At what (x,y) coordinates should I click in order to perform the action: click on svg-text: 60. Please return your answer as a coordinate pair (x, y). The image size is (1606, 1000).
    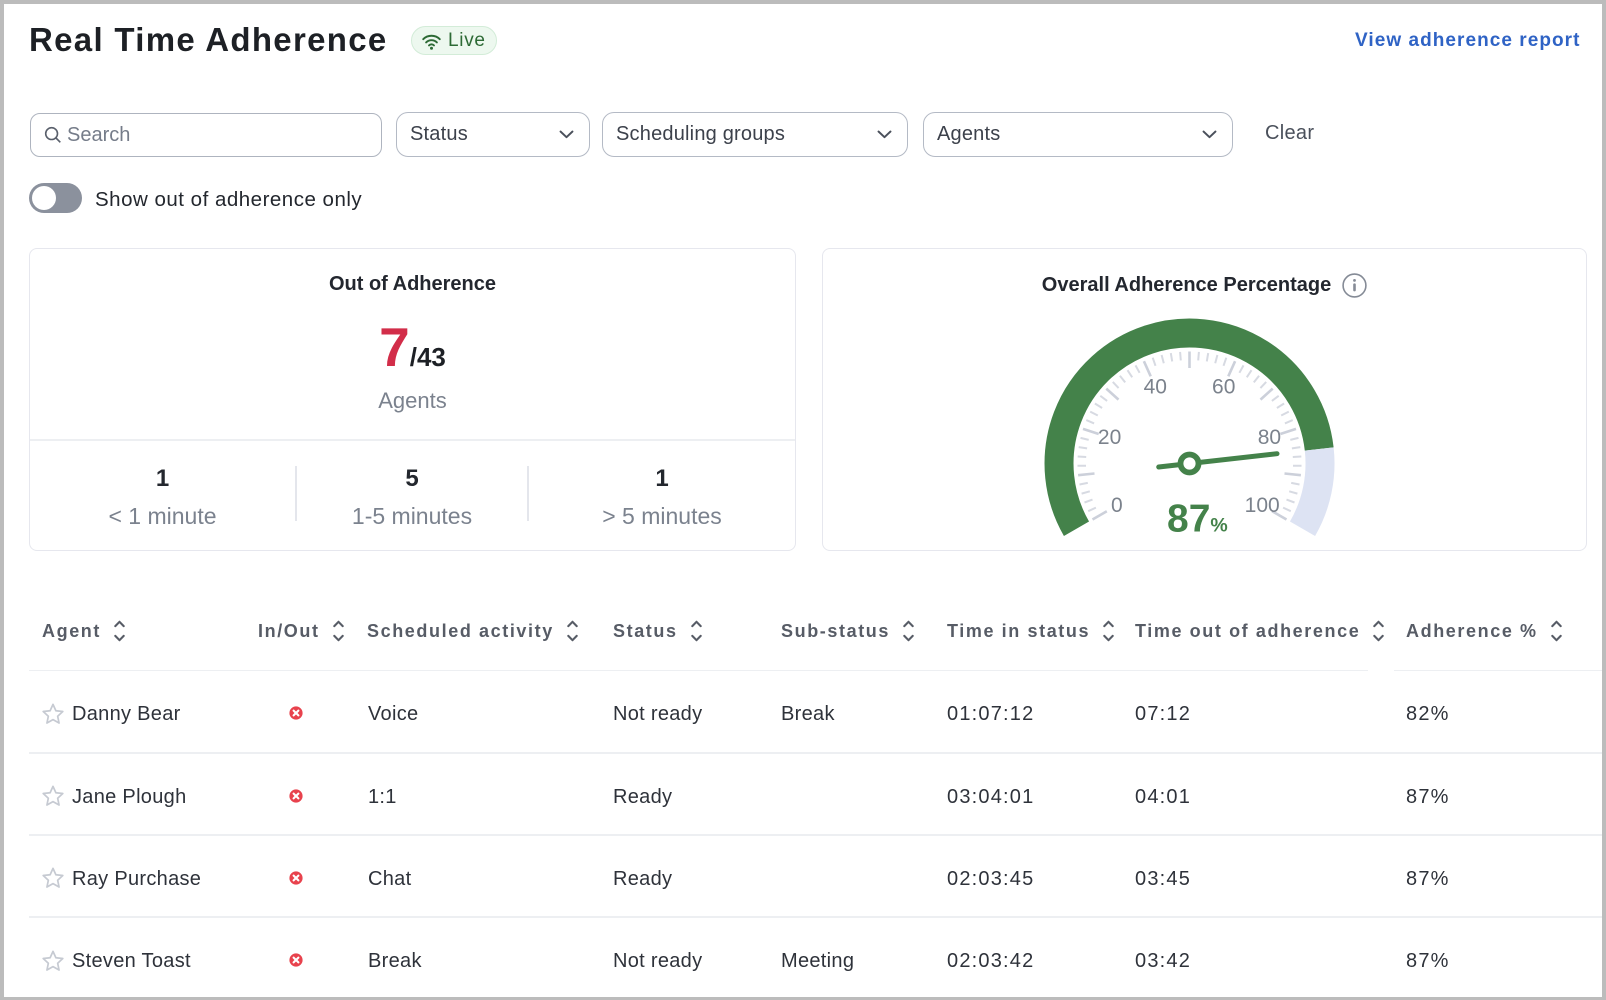
    Looking at the image, I should click on (1223, 386).